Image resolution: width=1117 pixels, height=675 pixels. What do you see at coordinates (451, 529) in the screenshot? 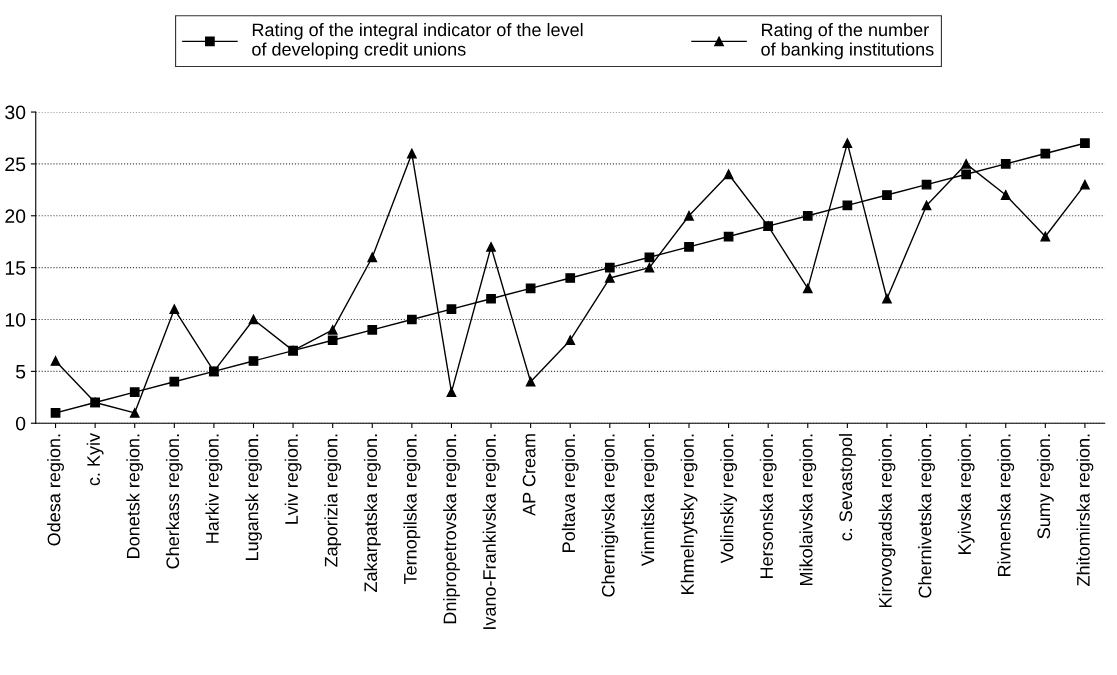
I see `x-tick-label: Dnipropetrovska region.` at bounding box center [451, 529].